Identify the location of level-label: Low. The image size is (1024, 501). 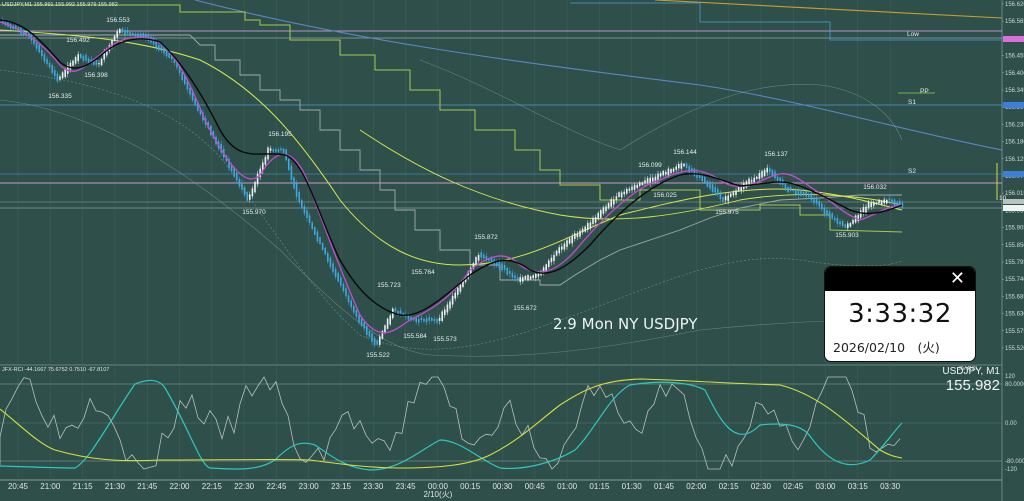
(913, 34).